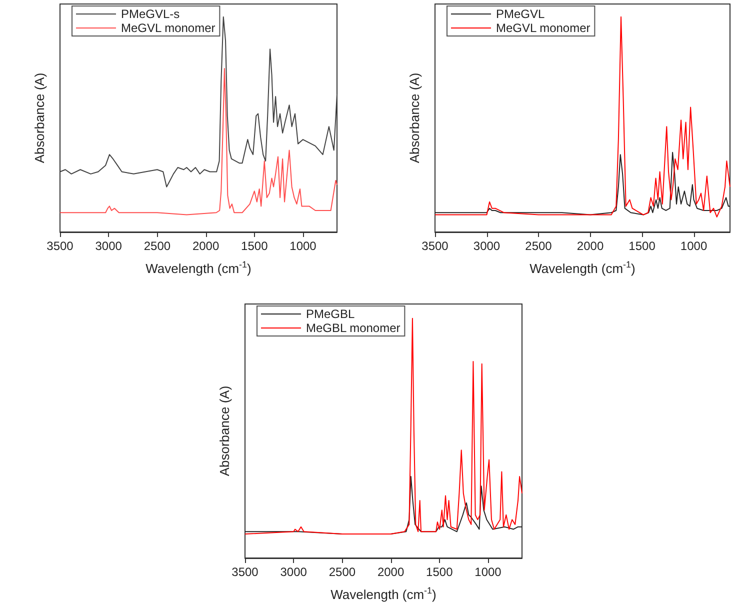  I want to click on legend-label: PMeGVL-s, so click(150, 14).